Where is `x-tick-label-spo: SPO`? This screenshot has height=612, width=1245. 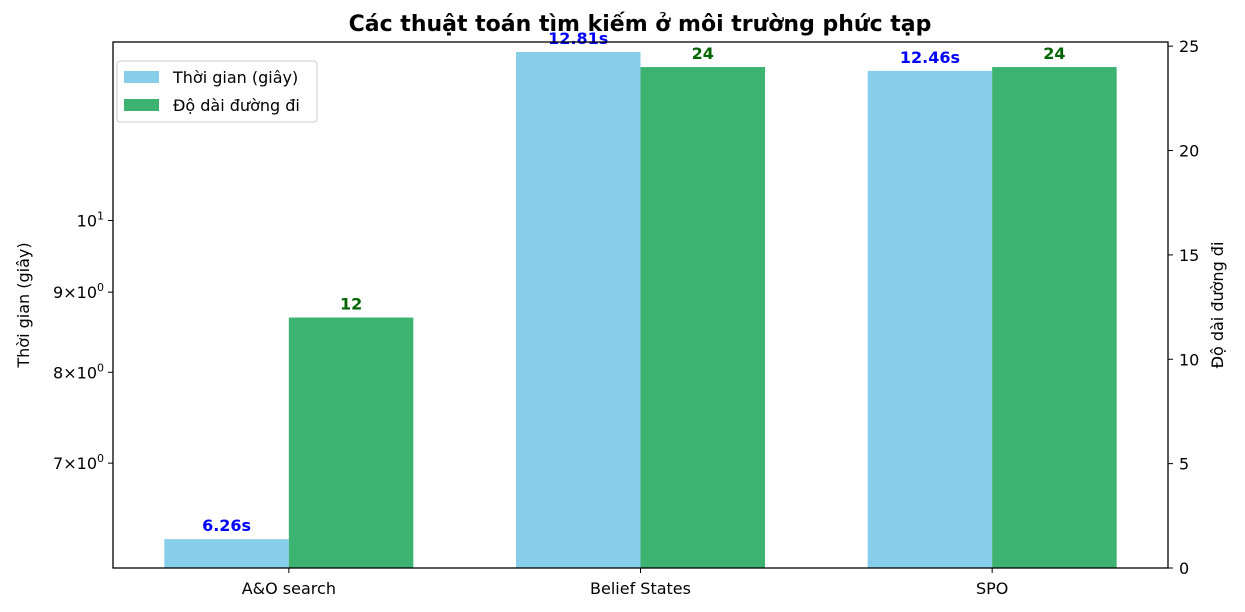
x-tick-label-spo: SPO is located at coordinates (992, 588).